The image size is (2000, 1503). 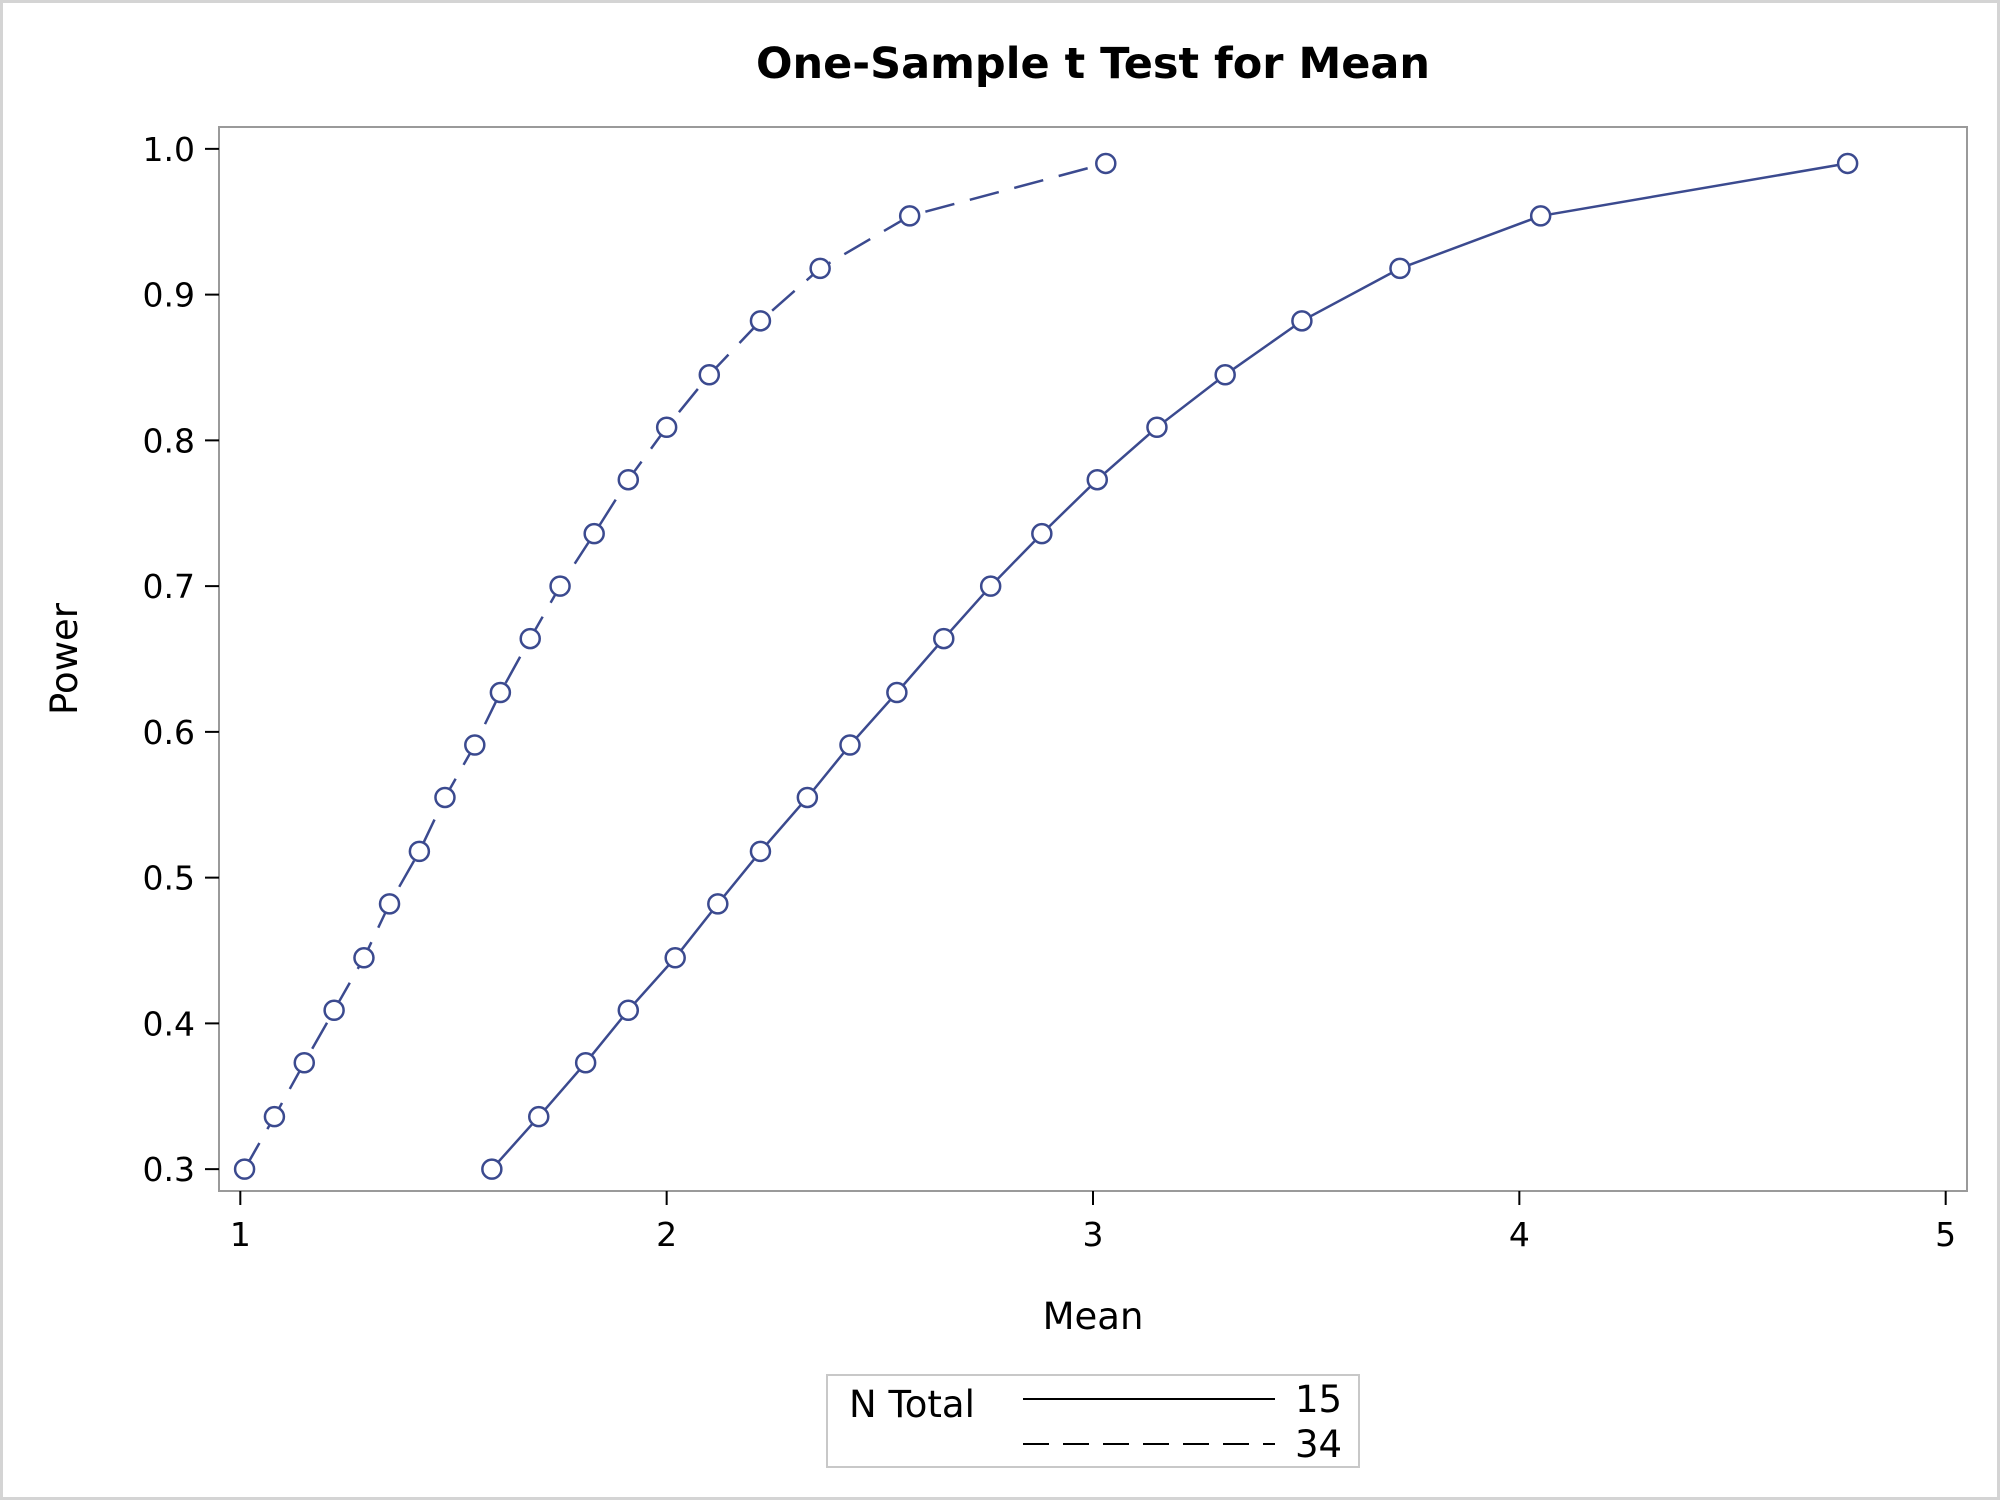 I want to click on x-axis: 1 2 3 4 5, so click(x=1093, y=1222).